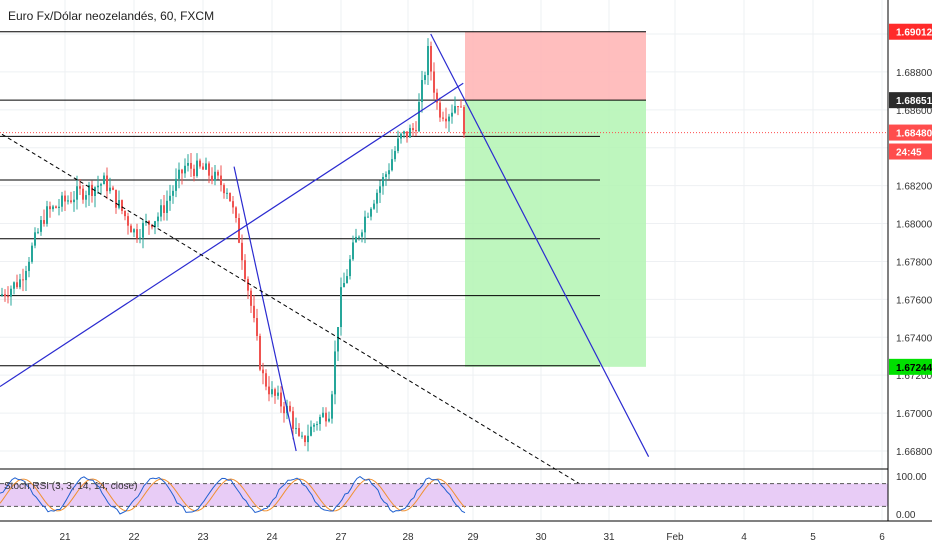 The width and height of the screenshot is (932, 550). Describe the element at coordinates (914, 376) in the screenshot. I see `y-tick-label: 1.67200` at that location.